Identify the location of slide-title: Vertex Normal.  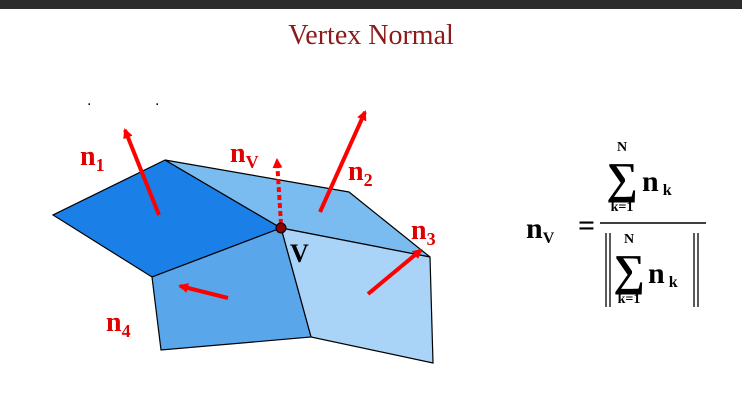
(371, 35).